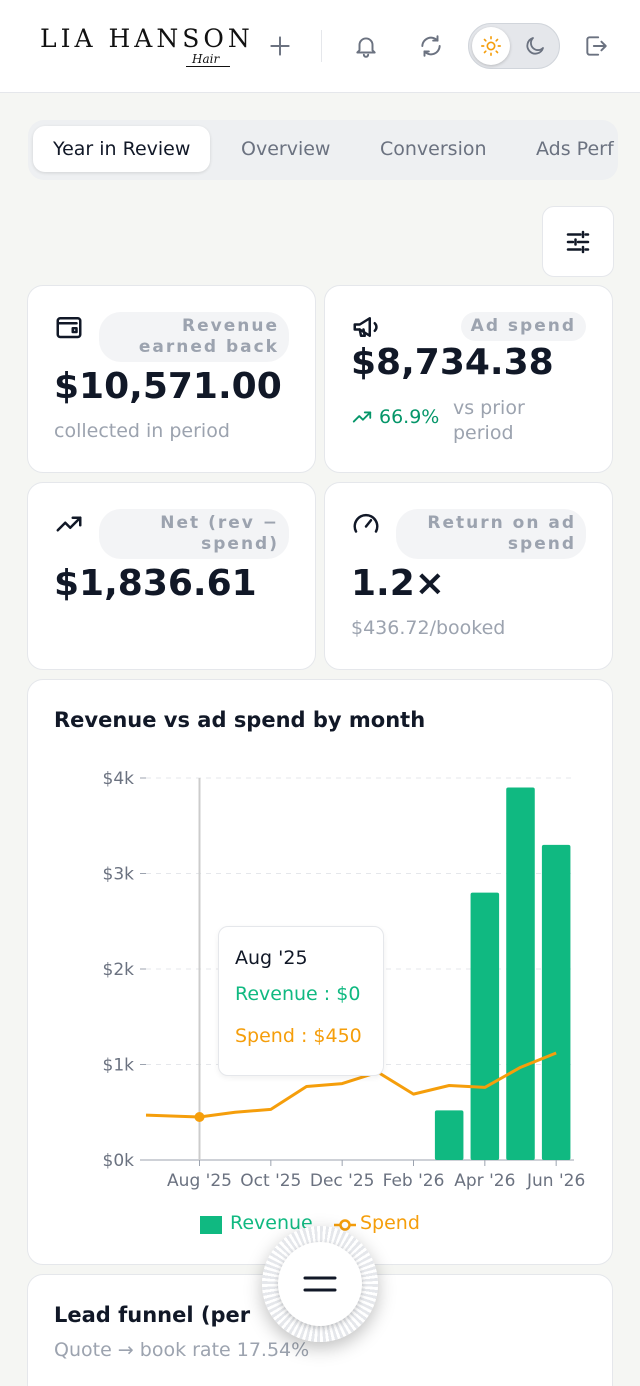 Image resolution: width=640 pixels, height=1386 pixels. What do you see at coordinates (168, 386) in the screenshot?
I see `kpi-value: $10,571.00` at bounding box center [168, 386].